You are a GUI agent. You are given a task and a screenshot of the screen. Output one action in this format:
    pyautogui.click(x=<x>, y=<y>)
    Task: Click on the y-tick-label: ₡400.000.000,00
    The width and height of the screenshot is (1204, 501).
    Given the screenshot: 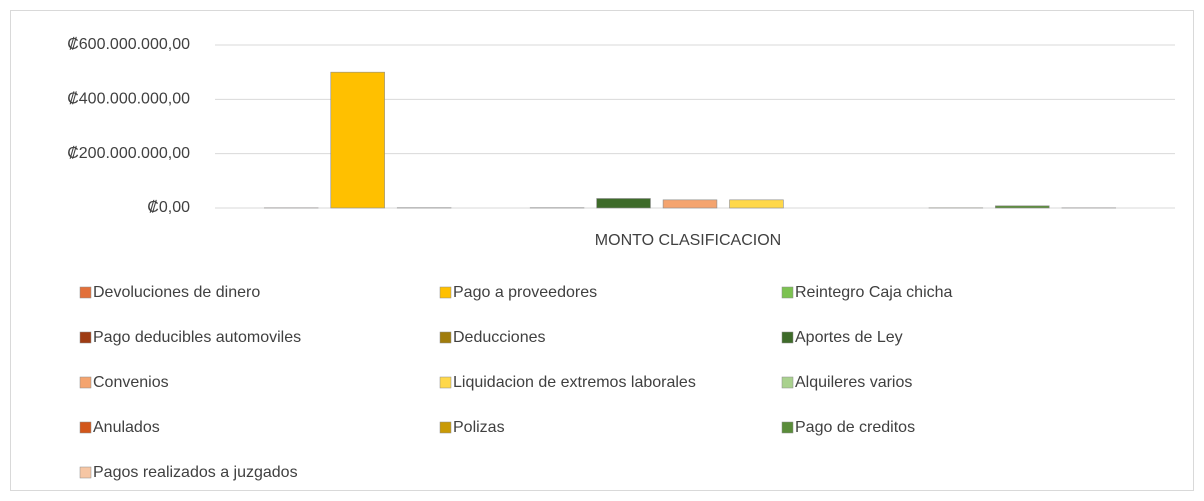 What is the action you would take?
    pyautogui.click(x=128, y=99)
    